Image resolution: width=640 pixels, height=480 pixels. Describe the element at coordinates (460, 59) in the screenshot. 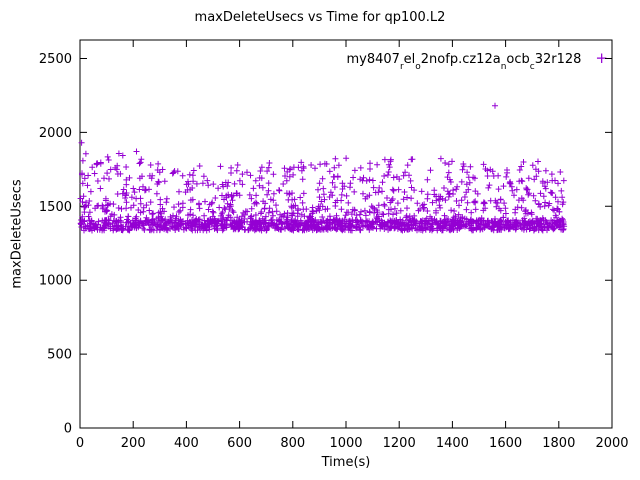

I see `legend-text: 2nofp.cz12a` at that location.